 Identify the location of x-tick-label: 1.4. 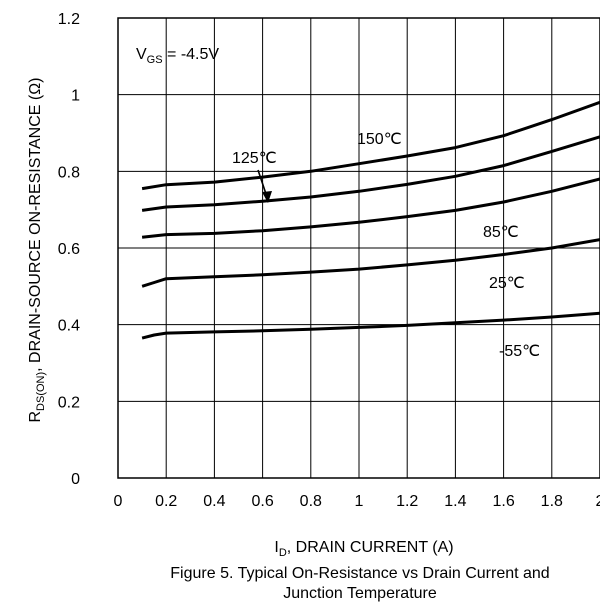
(455, 501).